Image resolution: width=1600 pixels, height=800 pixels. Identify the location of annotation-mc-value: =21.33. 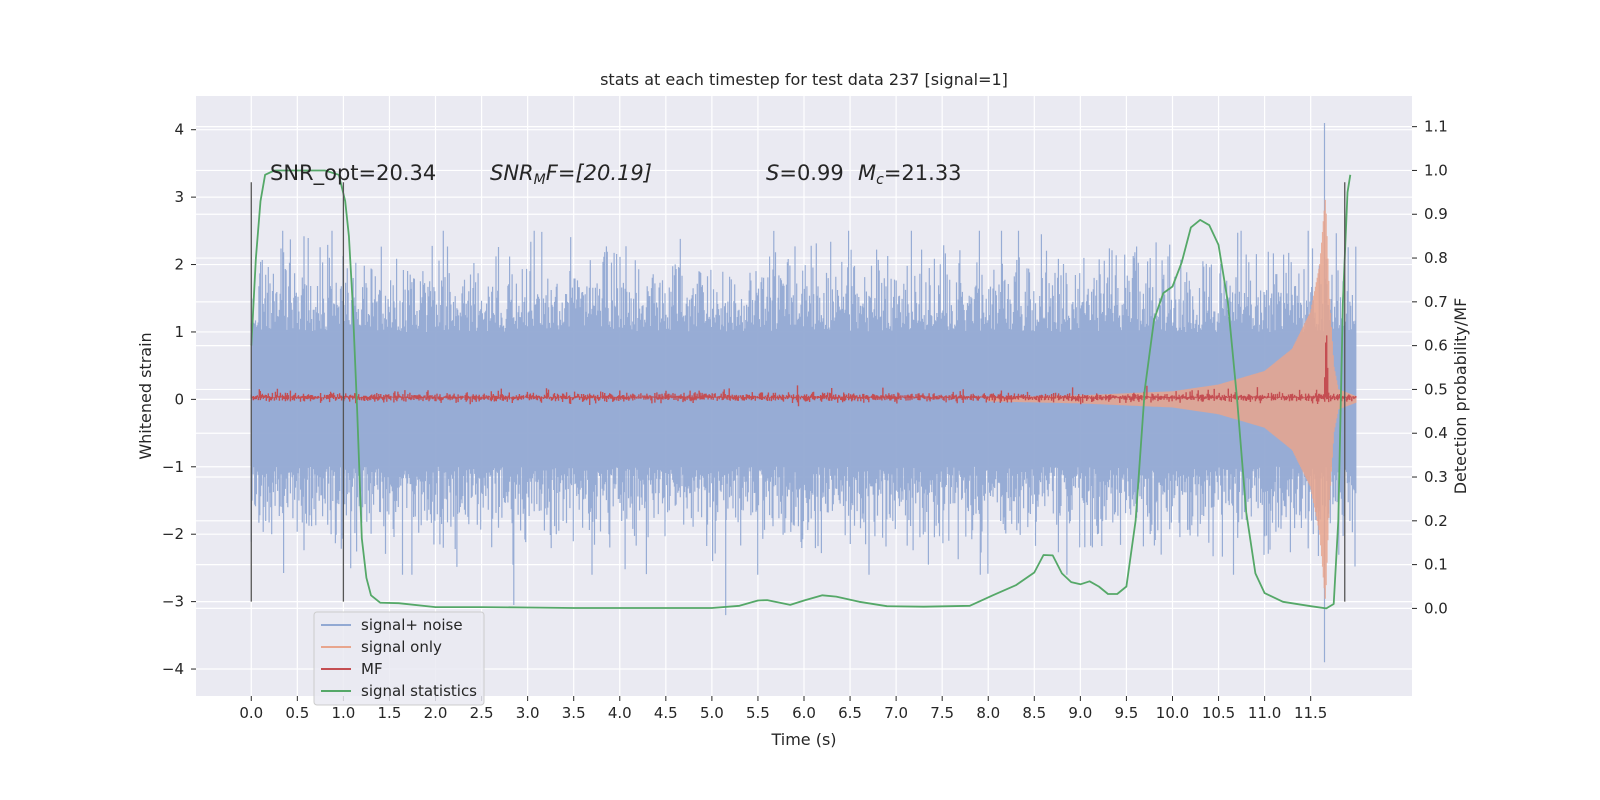
(923, 173).